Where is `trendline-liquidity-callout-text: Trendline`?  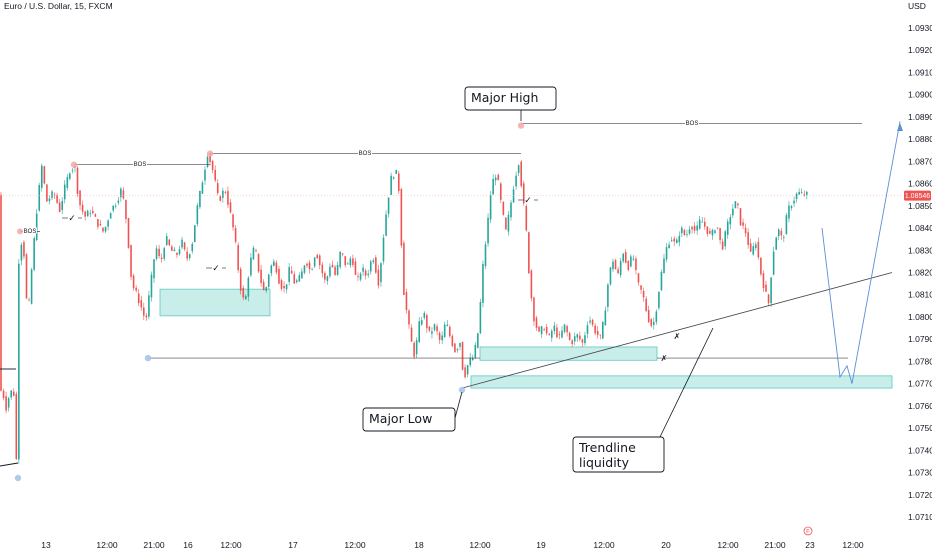 trendline-liquidity-callout-text: Trendline is located at coordinates (607, 447).